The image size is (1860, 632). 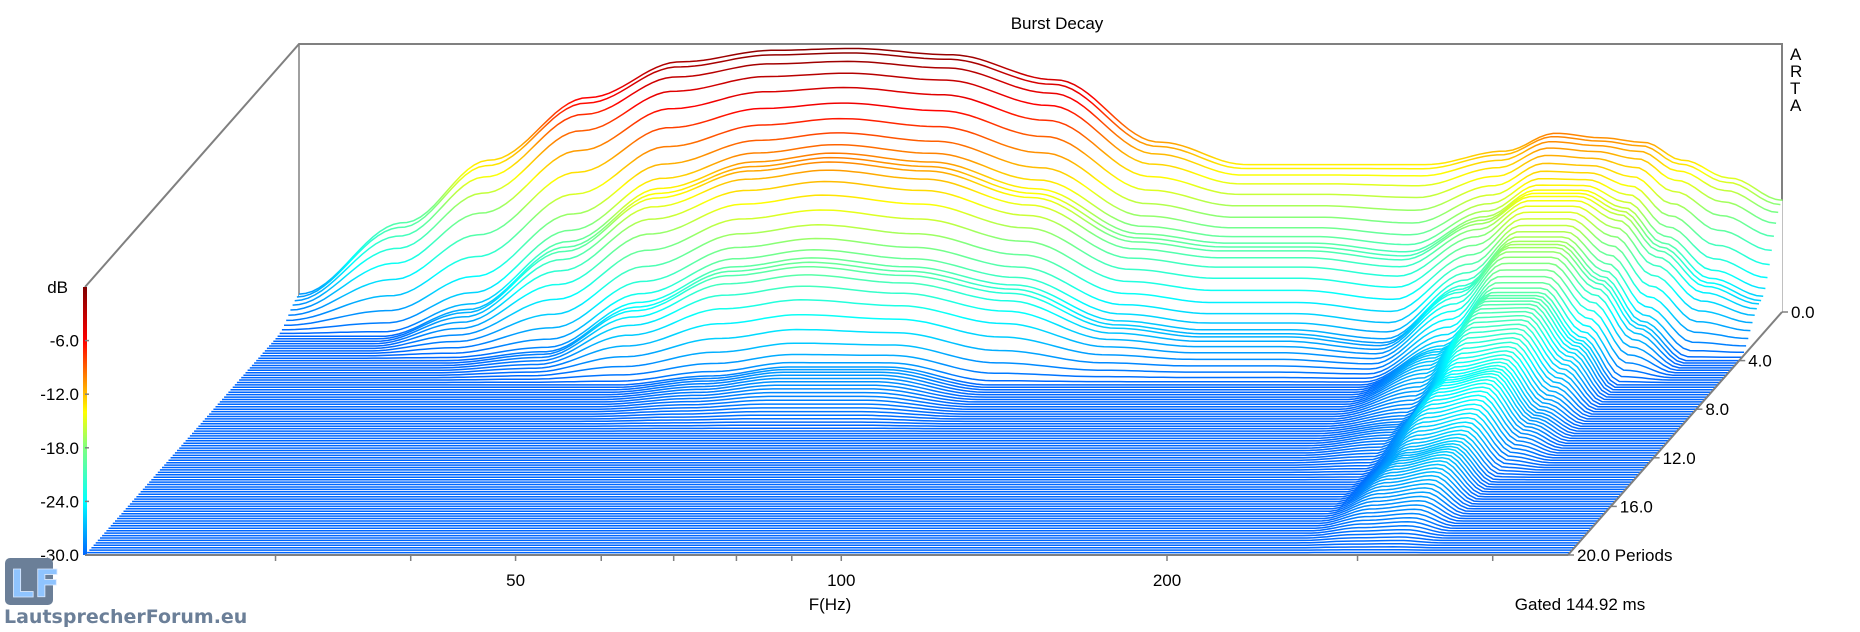 I want to click on periods-tick-label: 12.0, so click(x=1679, y=458).